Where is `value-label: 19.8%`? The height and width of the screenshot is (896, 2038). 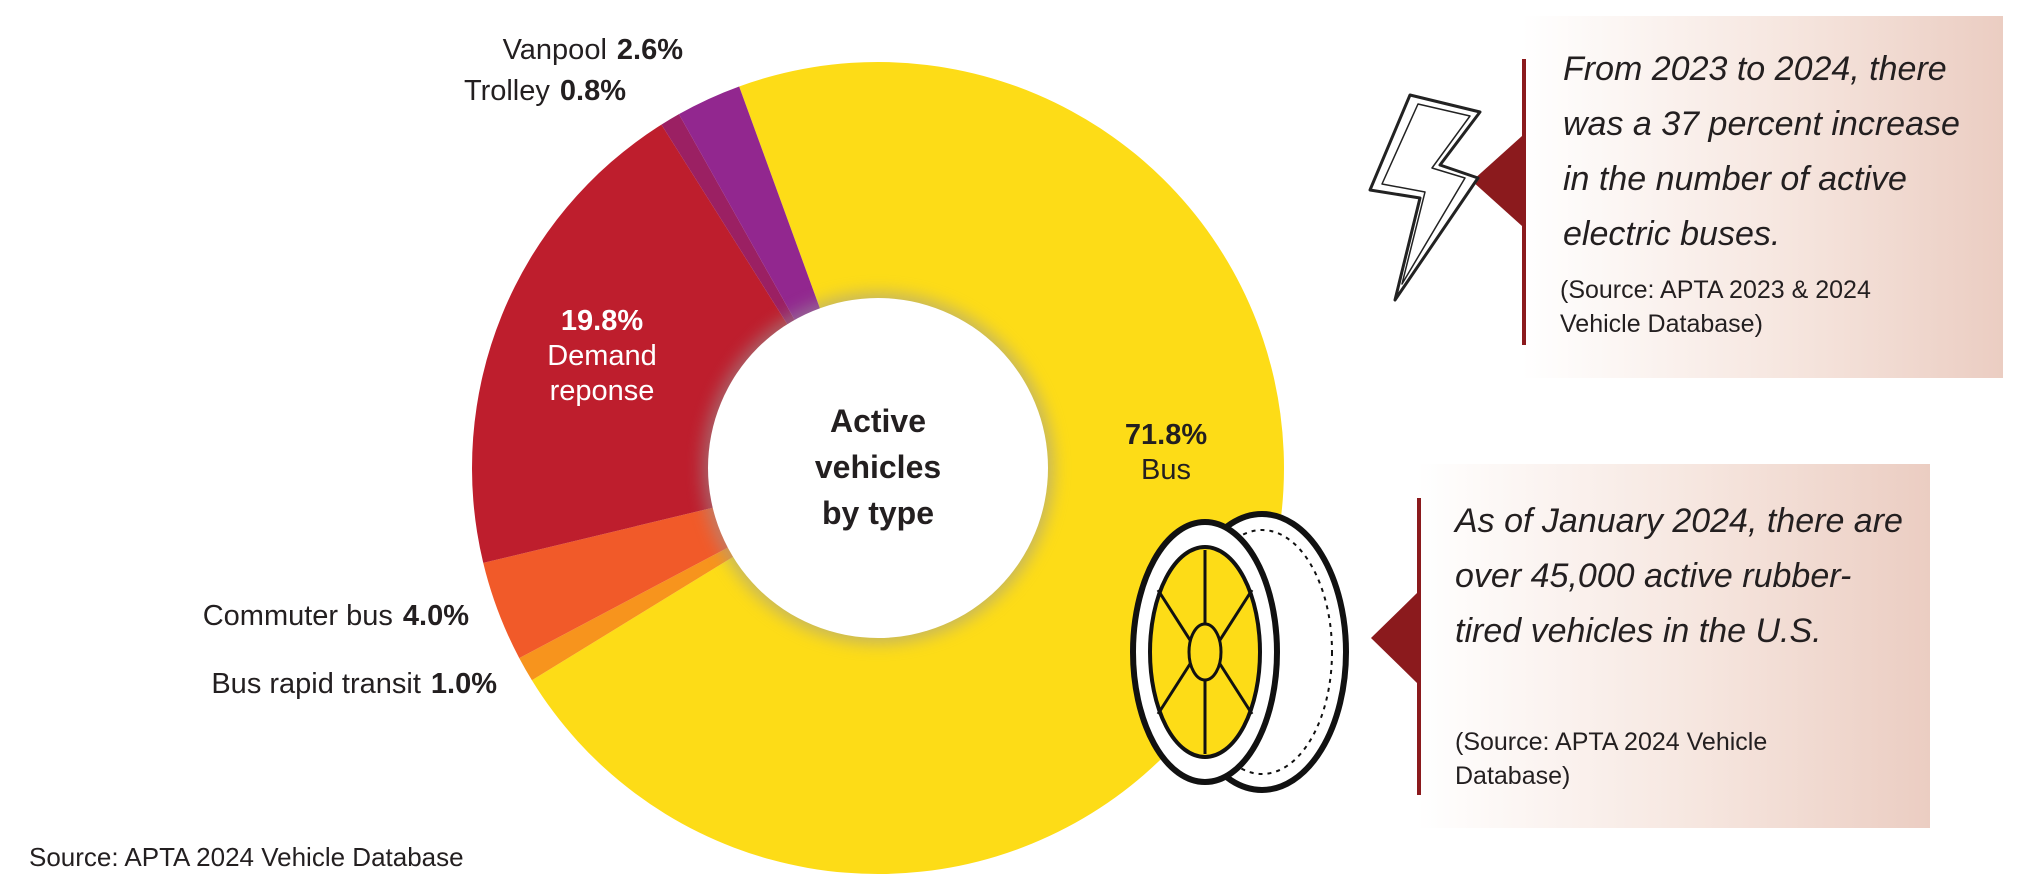 value-label: 19.8% is located at coordinates (602, 321).